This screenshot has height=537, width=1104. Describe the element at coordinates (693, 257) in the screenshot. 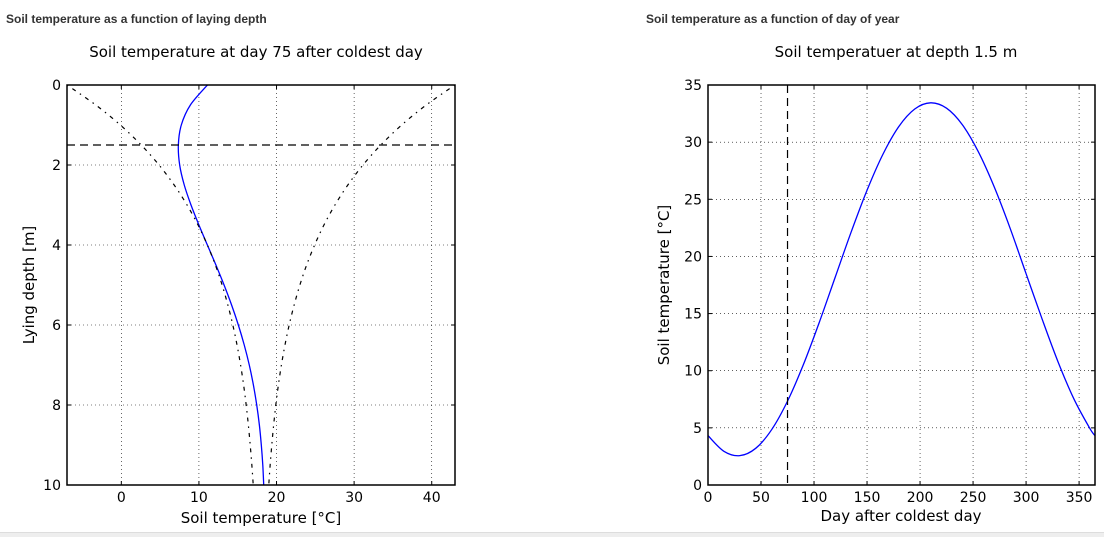

I see `y-tick-label: 20` at that location.